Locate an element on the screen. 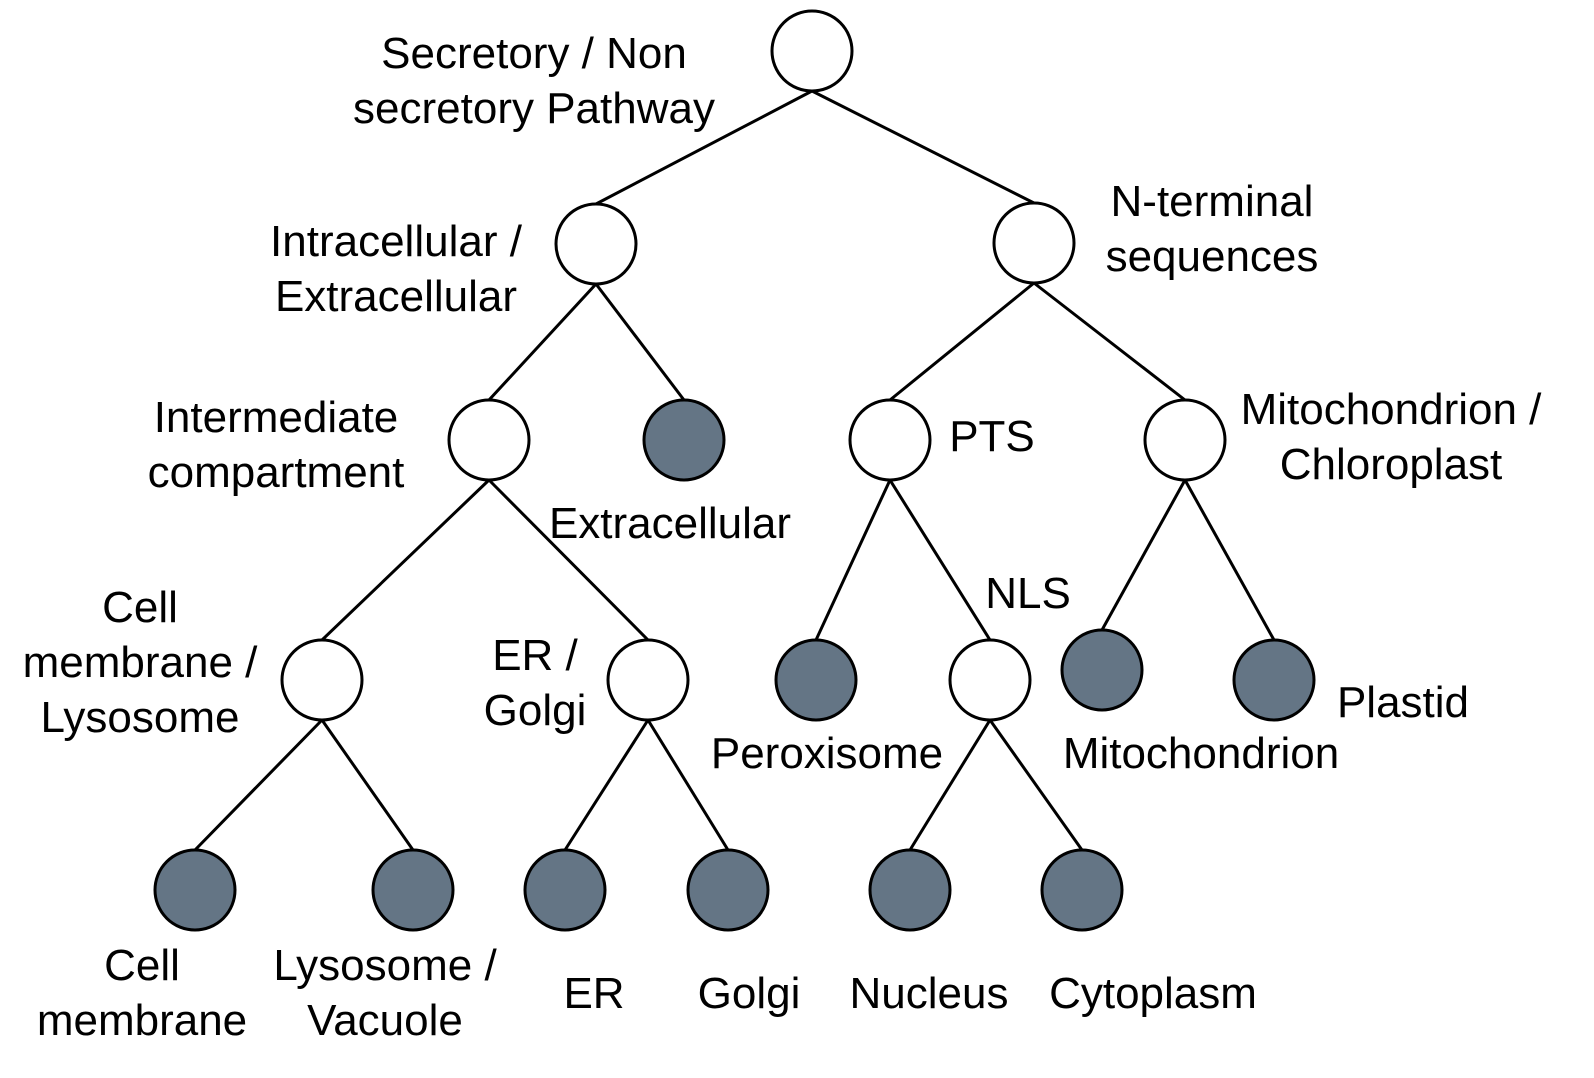 The image size is (1594, 1078). label-line: Nucleus is located at coordinates (929, 993).